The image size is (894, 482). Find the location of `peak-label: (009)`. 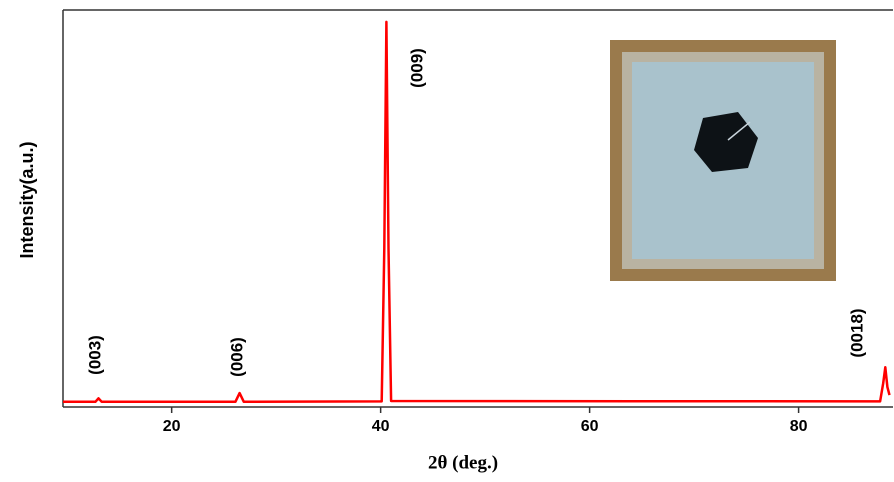

peak-label: (009) is located at coordinates (416, 68).